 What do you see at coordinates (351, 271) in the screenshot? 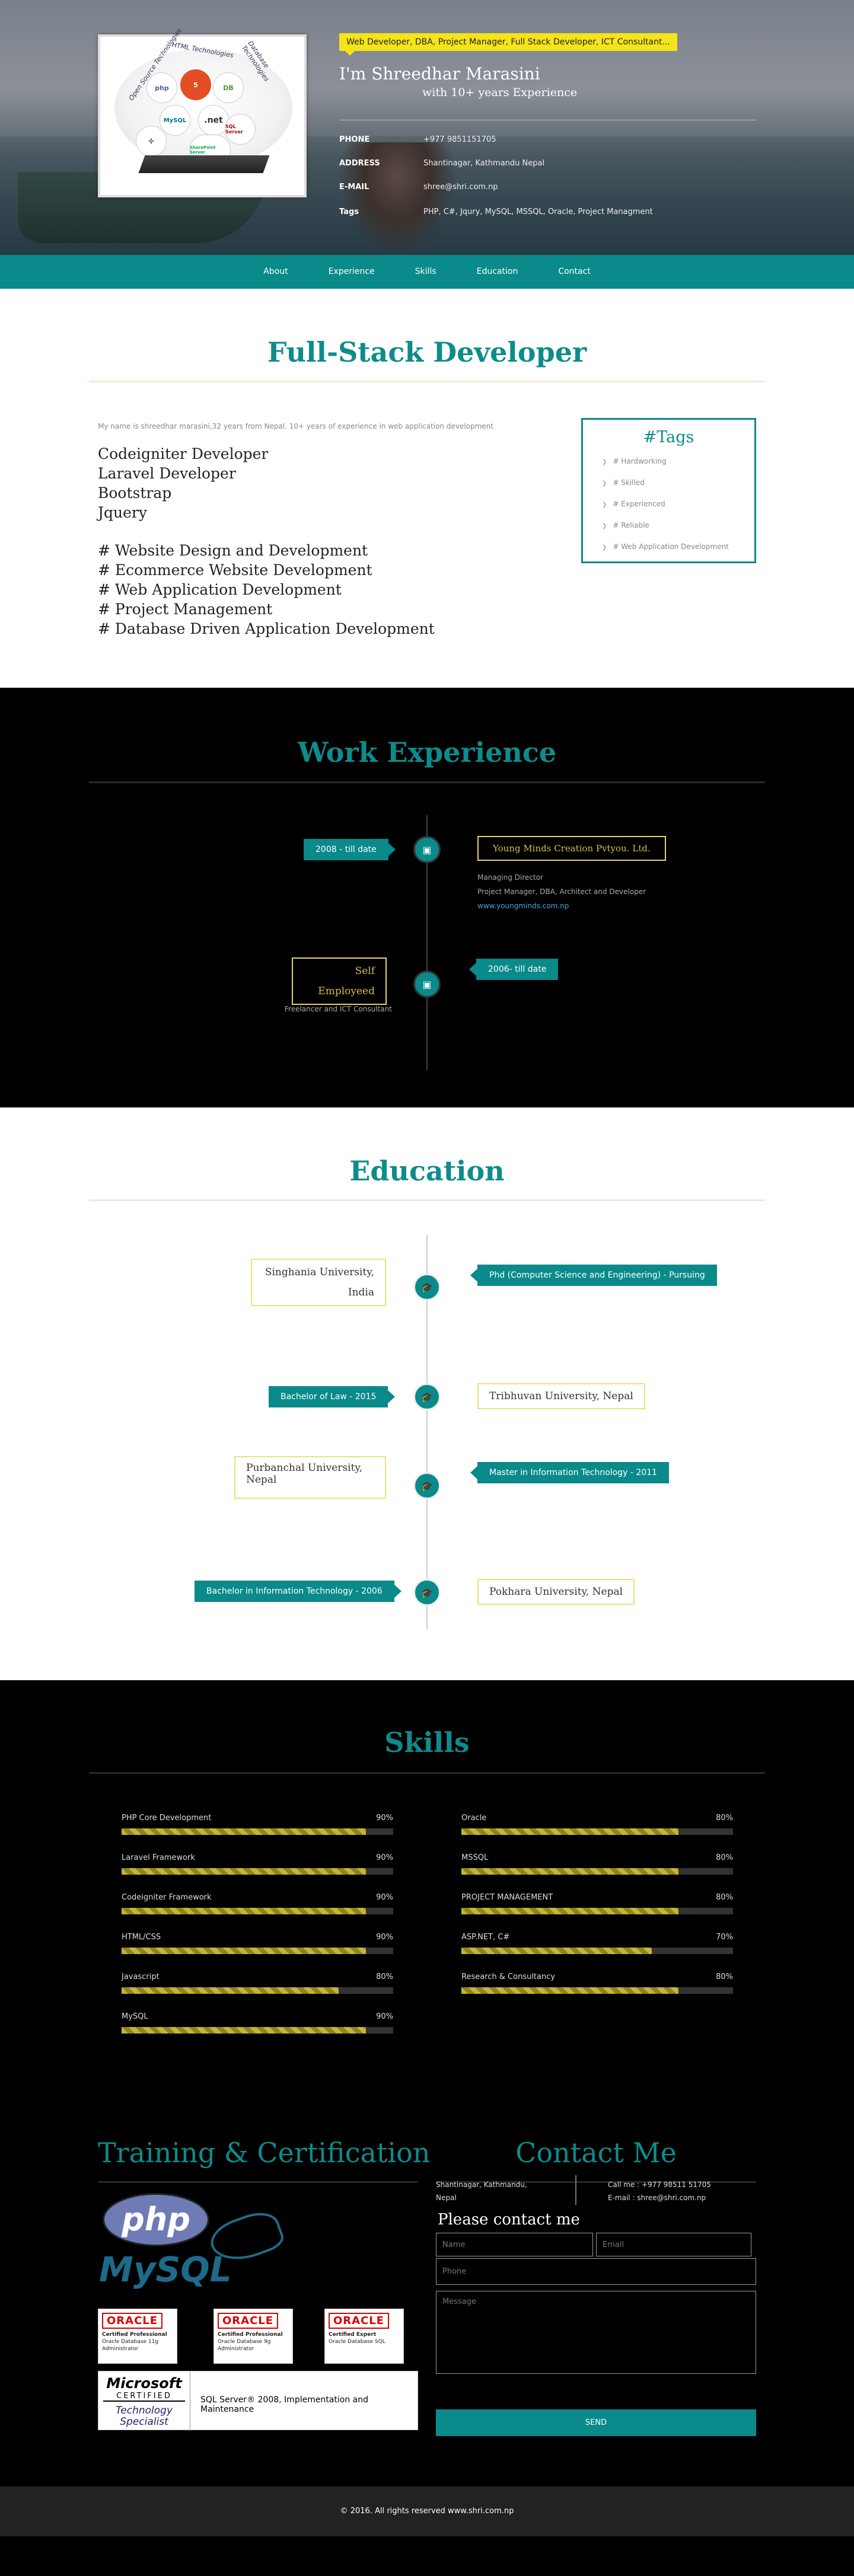
I see `nav-experience: Experience` at bounding box center [351, 271].